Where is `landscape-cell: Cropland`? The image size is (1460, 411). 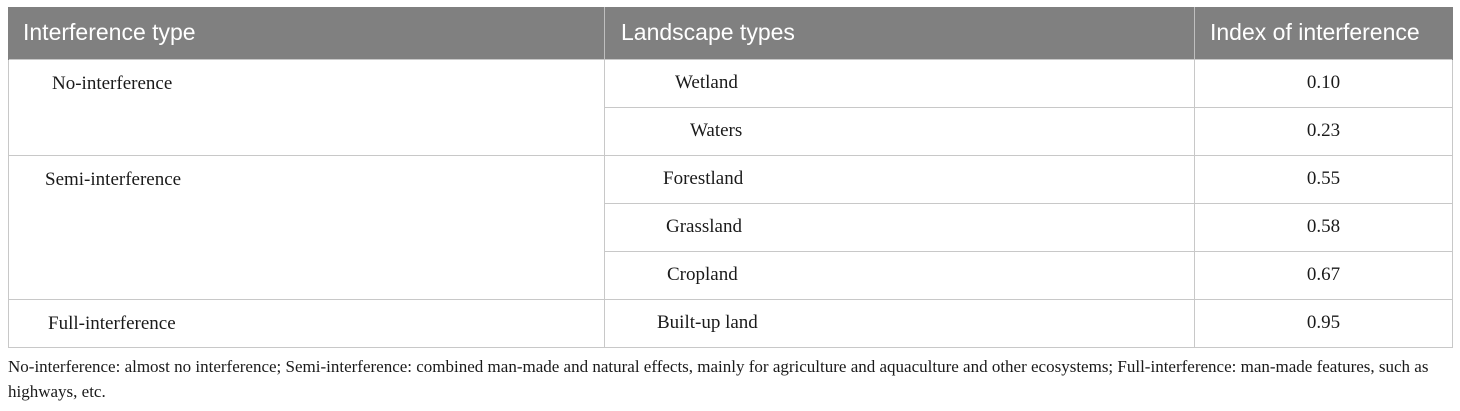
landscape-cell: Cropland is located at coordinates (899, 275).